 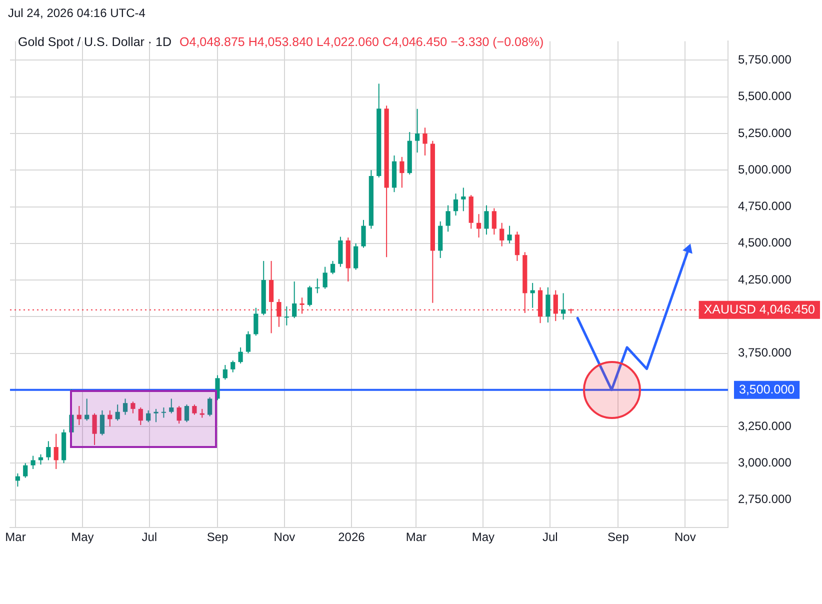 What do you see at coordinates (765, 353) in the screenshot?
I see `y-tick-label: 3,750.000` at bounding box center [765, 353].